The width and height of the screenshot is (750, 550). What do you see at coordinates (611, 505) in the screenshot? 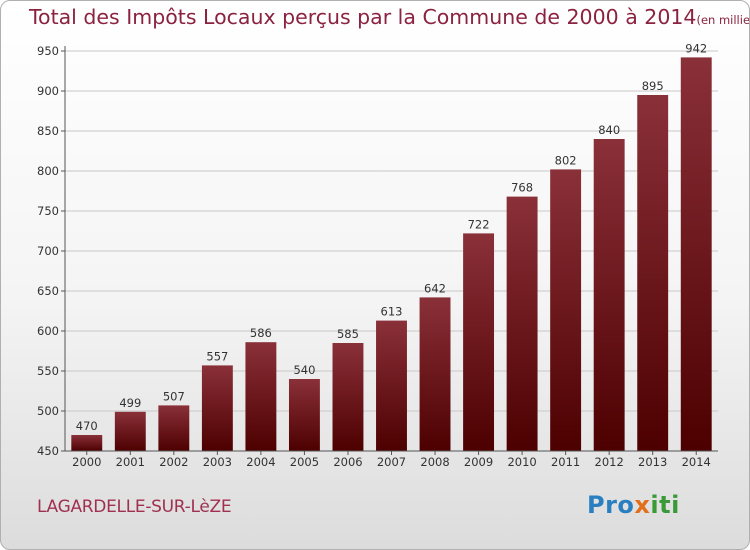
I see `logo-part-1: Pro` at bounding box center [611, 505].